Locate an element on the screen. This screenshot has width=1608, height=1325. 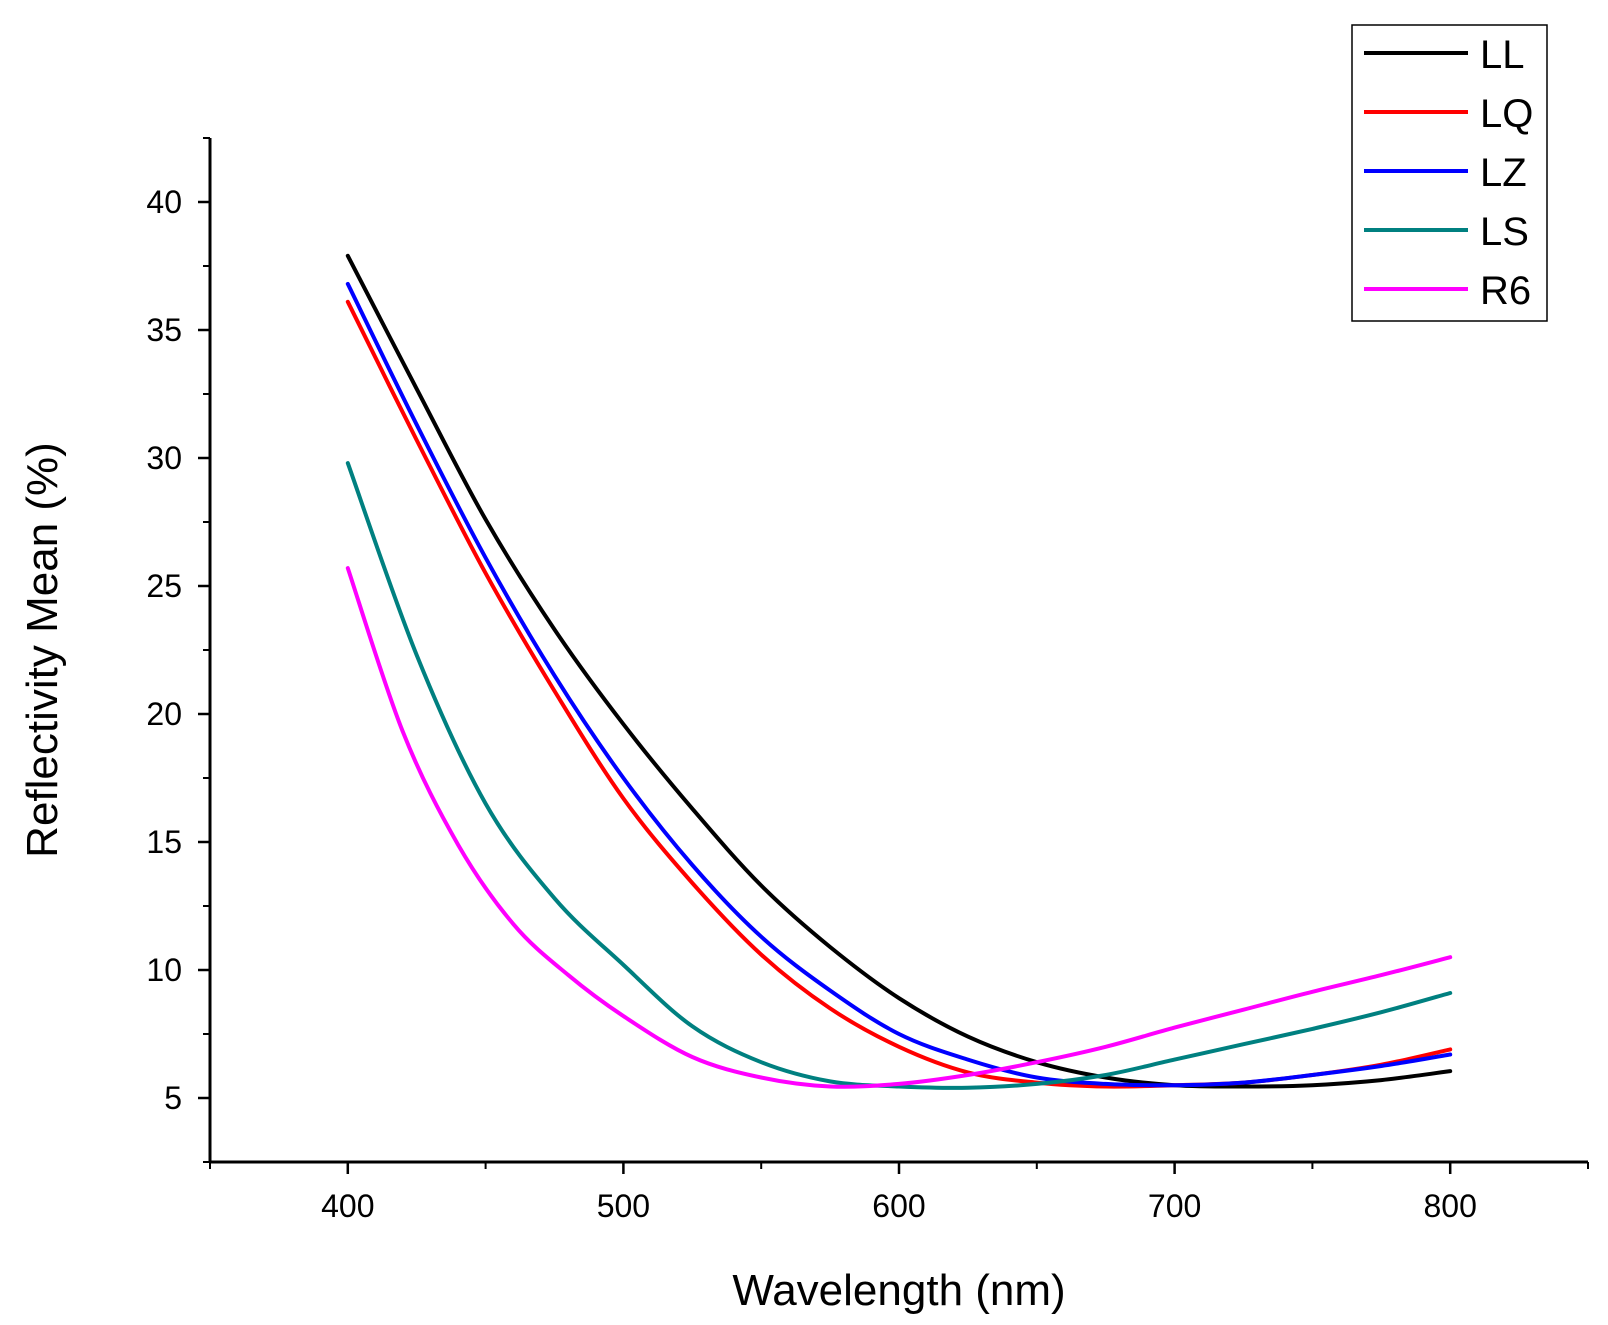
x-tick-label: 600 is located at coordinates (898, 1206).